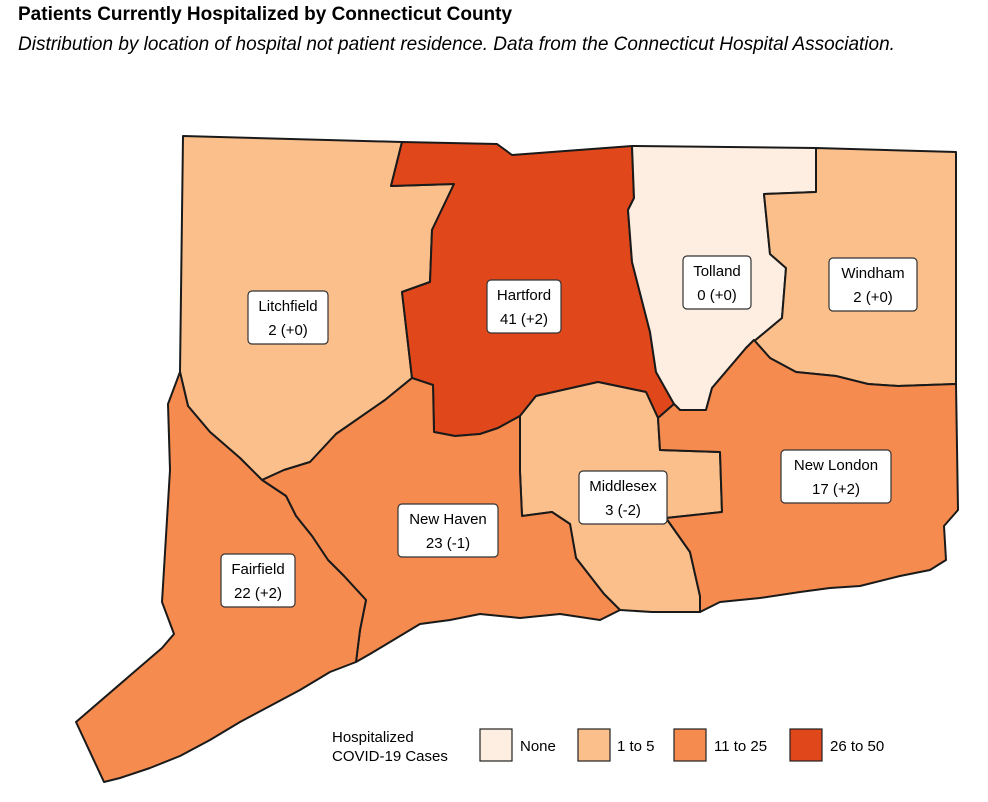 Image resolution: width=988 pixels, height=802 pixels. What do you see at coordinates (448, 530) in the screenshot?
I see `label-new-haven: New Haven 23 (-1)` at bounding box center [448, 530].